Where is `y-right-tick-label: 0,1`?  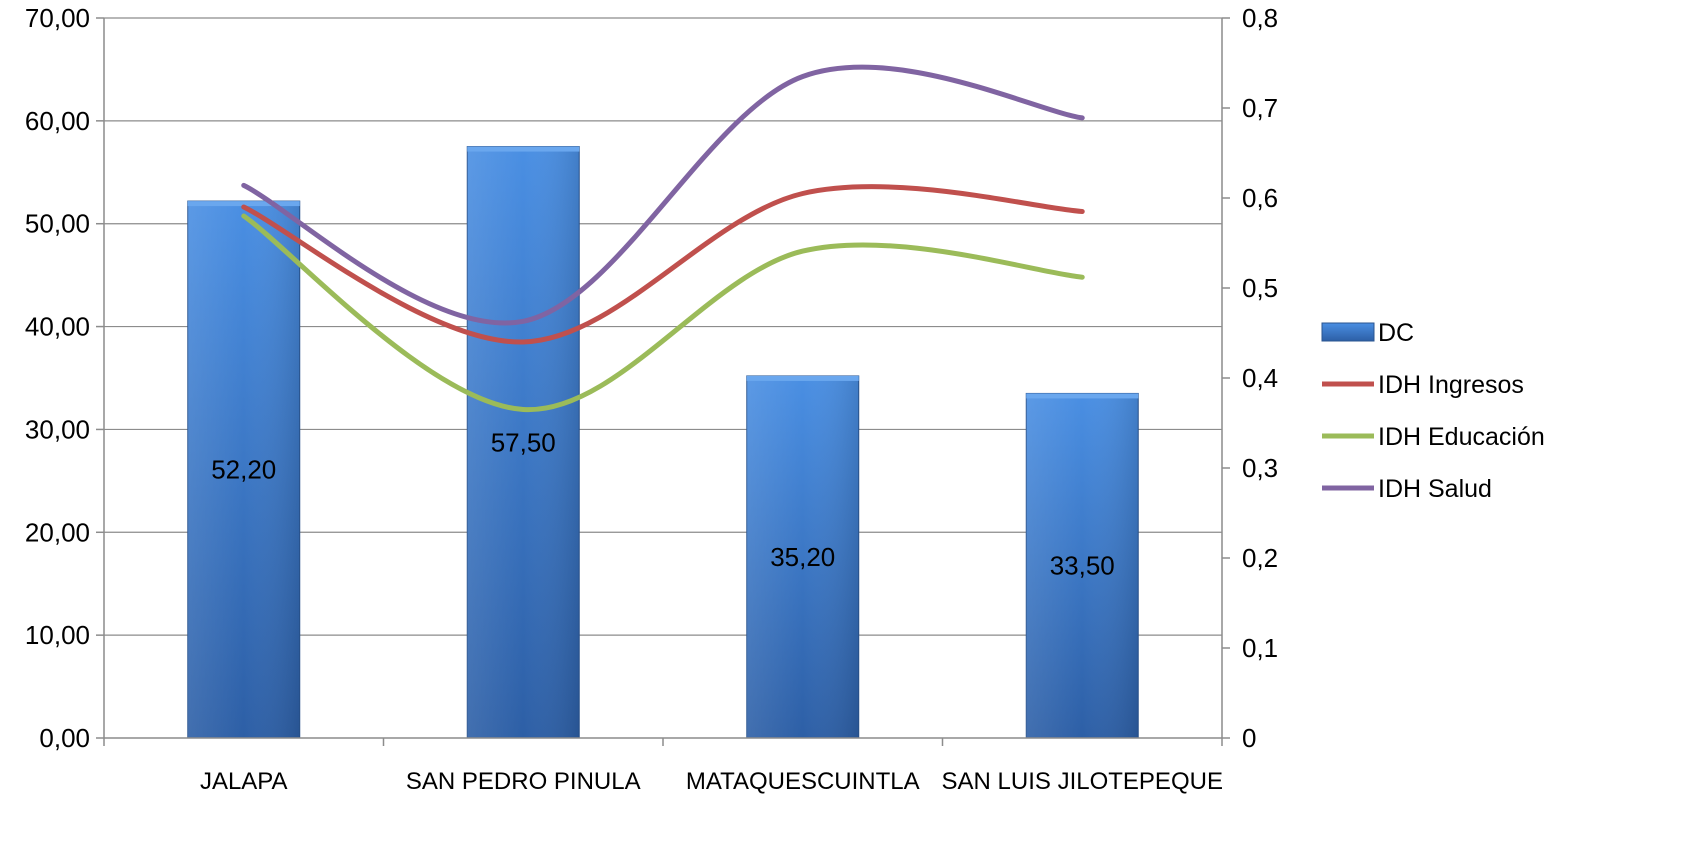
y-right-tick-label: 0,1 is located at coordinates (1260, 648).